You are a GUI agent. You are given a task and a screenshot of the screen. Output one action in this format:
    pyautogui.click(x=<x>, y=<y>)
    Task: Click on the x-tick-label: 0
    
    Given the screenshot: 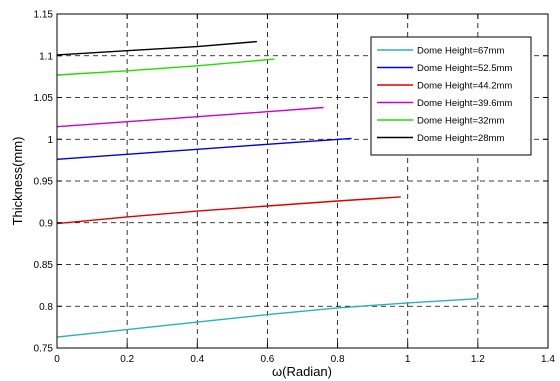 What is the action you would take?
    pyautogui.click(x=57, y=359)
    